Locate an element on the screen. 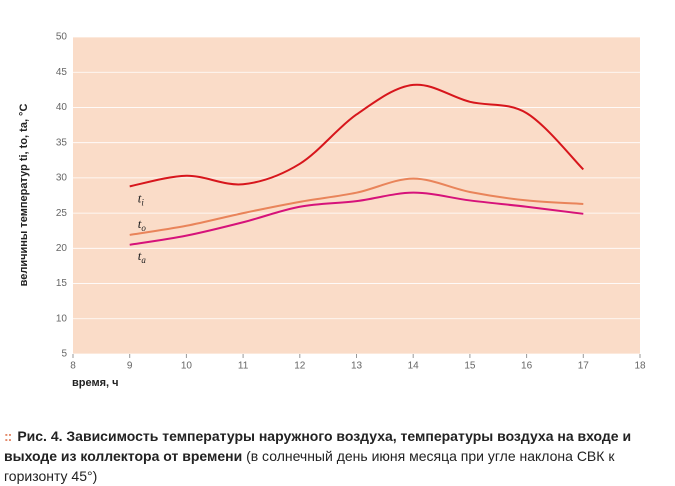  series-label: ta is located at coordinates (142, 256).